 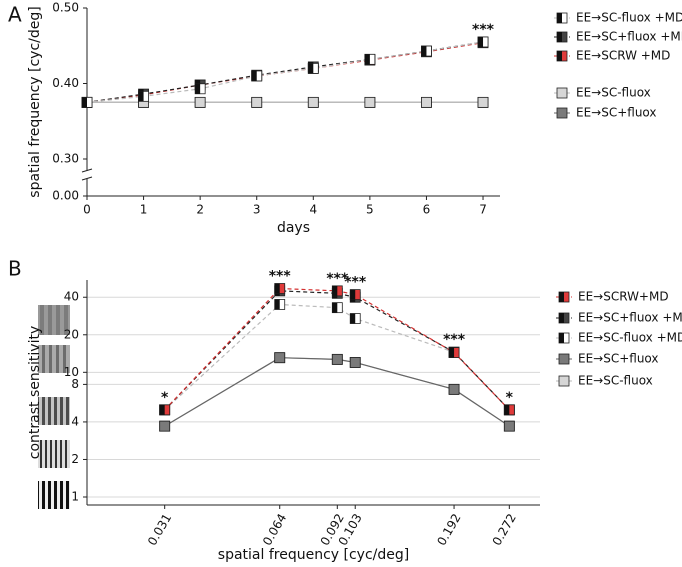 I want to click on x-tick-label: 0.272, so click(x=504, y=529).